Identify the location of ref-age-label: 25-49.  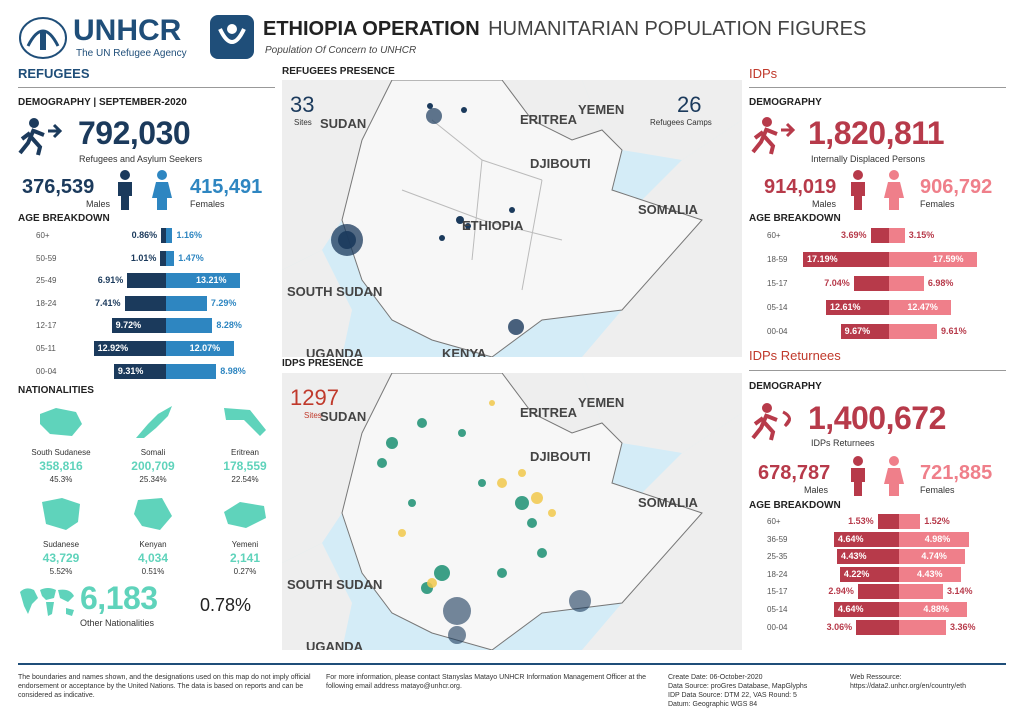
(46, 281).